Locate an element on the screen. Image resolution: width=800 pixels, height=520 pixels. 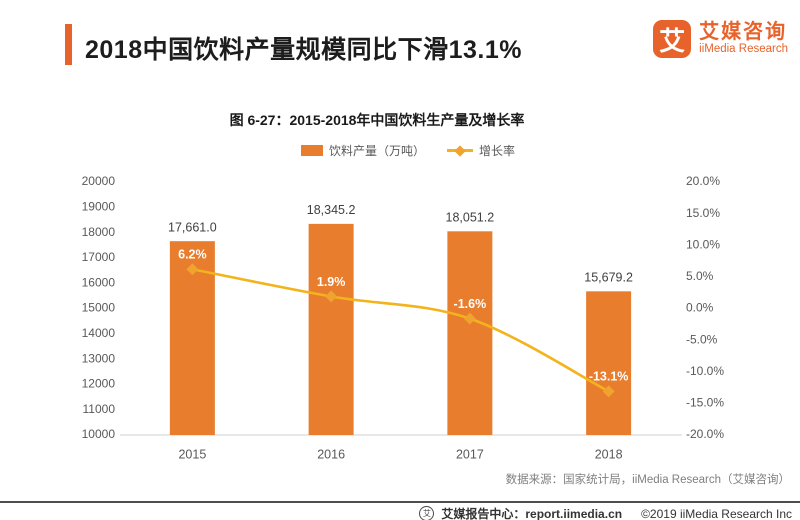
x-axis-category-label: 2017 is located at coordinates (470, 454).